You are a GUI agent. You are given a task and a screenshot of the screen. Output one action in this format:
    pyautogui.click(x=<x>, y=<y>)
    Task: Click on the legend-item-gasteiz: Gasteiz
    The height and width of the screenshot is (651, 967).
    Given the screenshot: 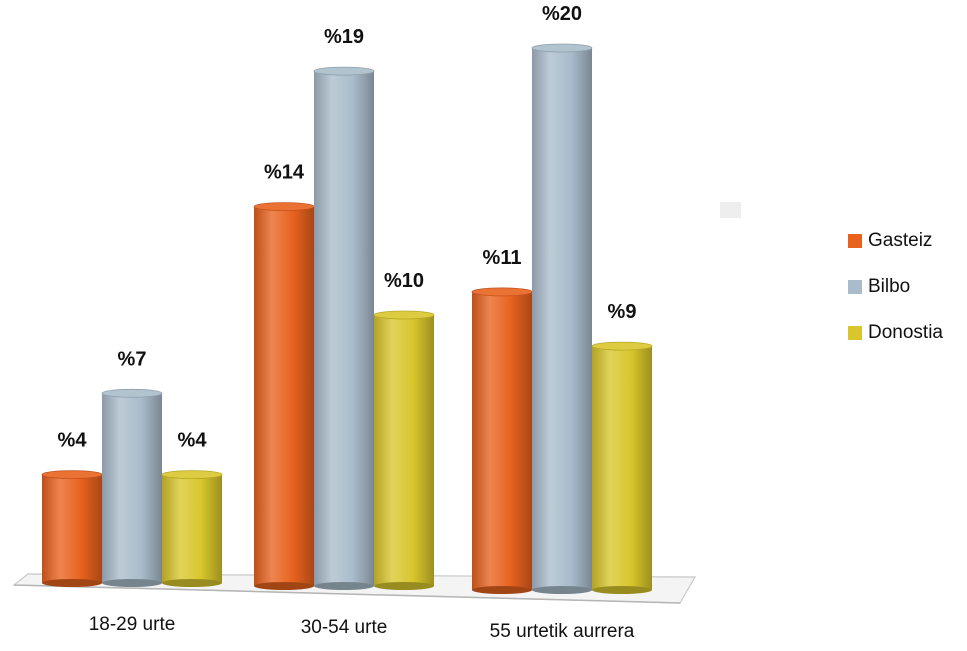 What is the action you would take?
    pyautogui.click(x=905, y=241)
    